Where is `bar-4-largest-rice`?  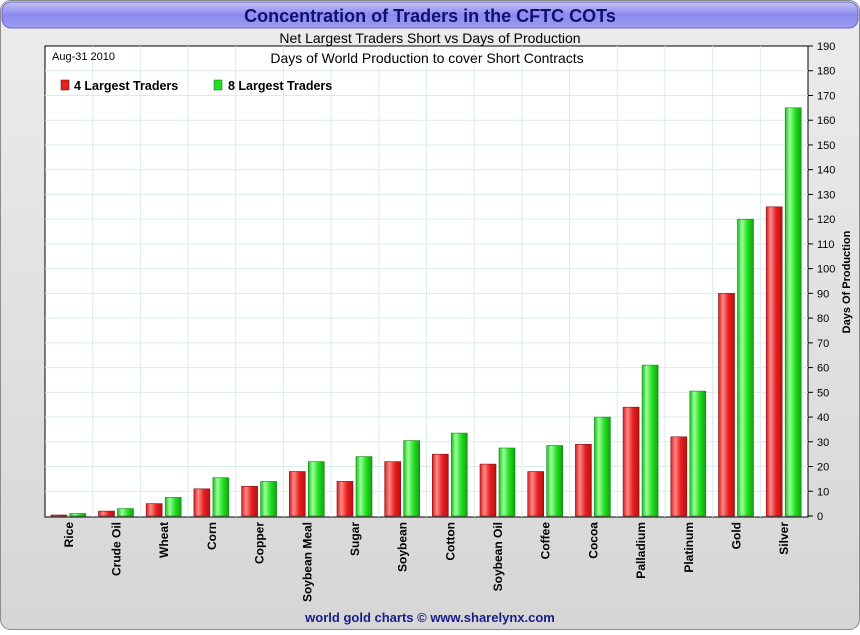 bar-4-largest-rice is located at coordinates (59, 515).